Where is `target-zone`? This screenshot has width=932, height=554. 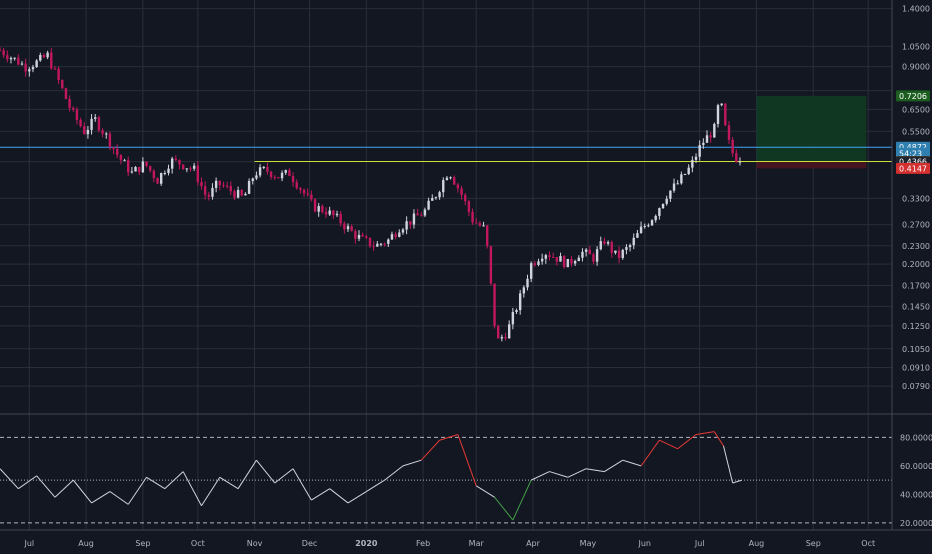
target-zone is located at coordinates (811, 128).